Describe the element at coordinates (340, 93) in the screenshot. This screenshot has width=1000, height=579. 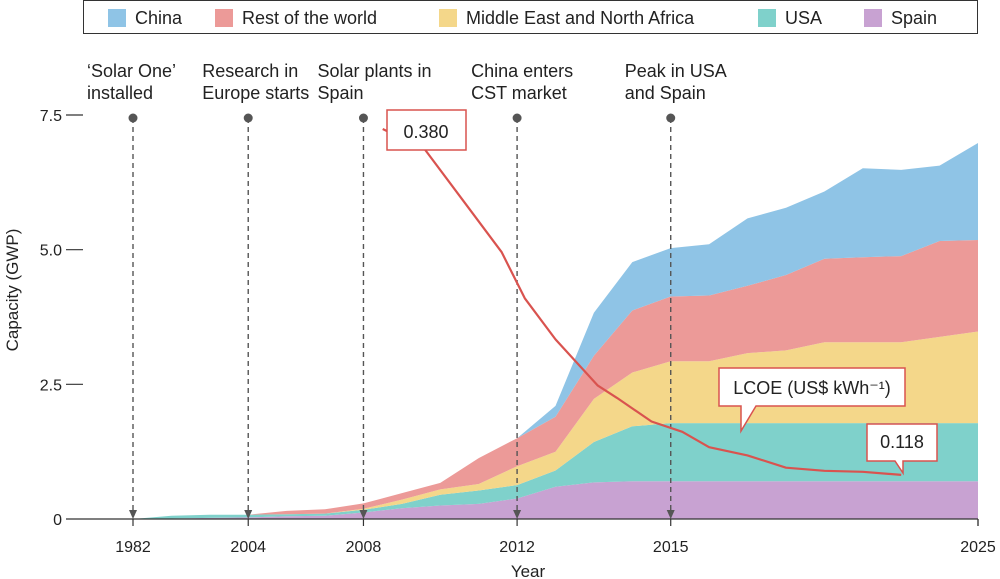
I see `event-label-2-line-1: Spain` at that location.